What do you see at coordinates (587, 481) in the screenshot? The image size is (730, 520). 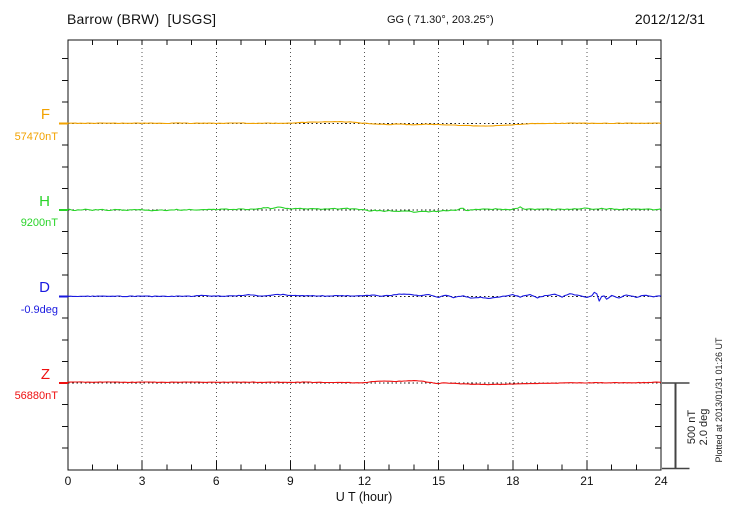 I see `x-tick-label-21: 21` at bounding box center [587, 481].